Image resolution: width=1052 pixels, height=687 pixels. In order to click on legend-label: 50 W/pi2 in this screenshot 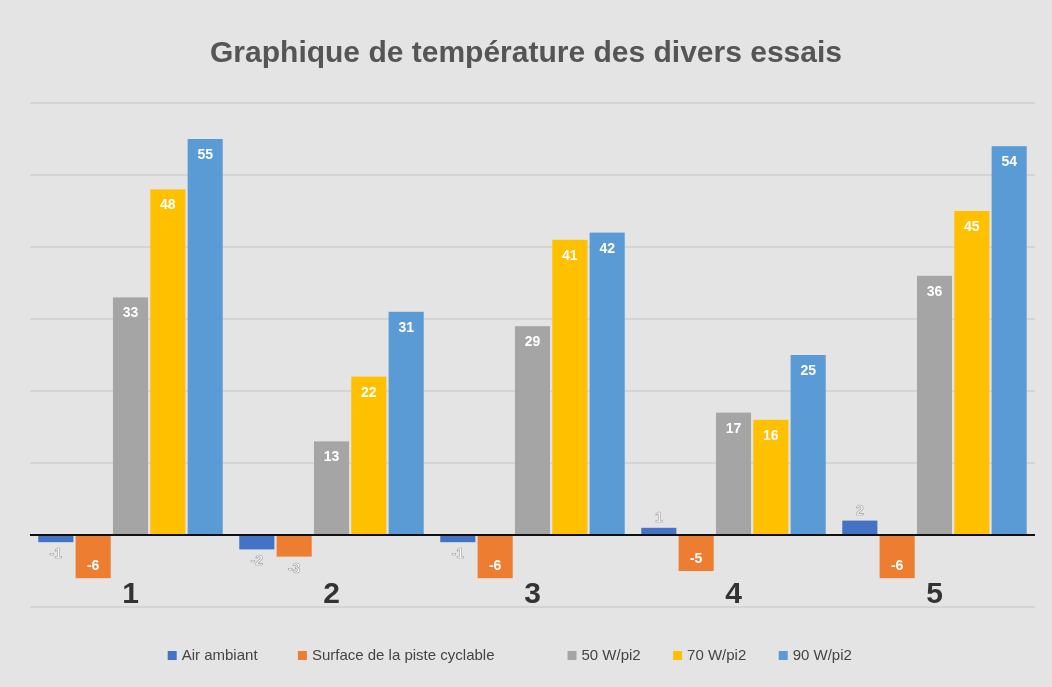, I will do `click(611, 654)`.